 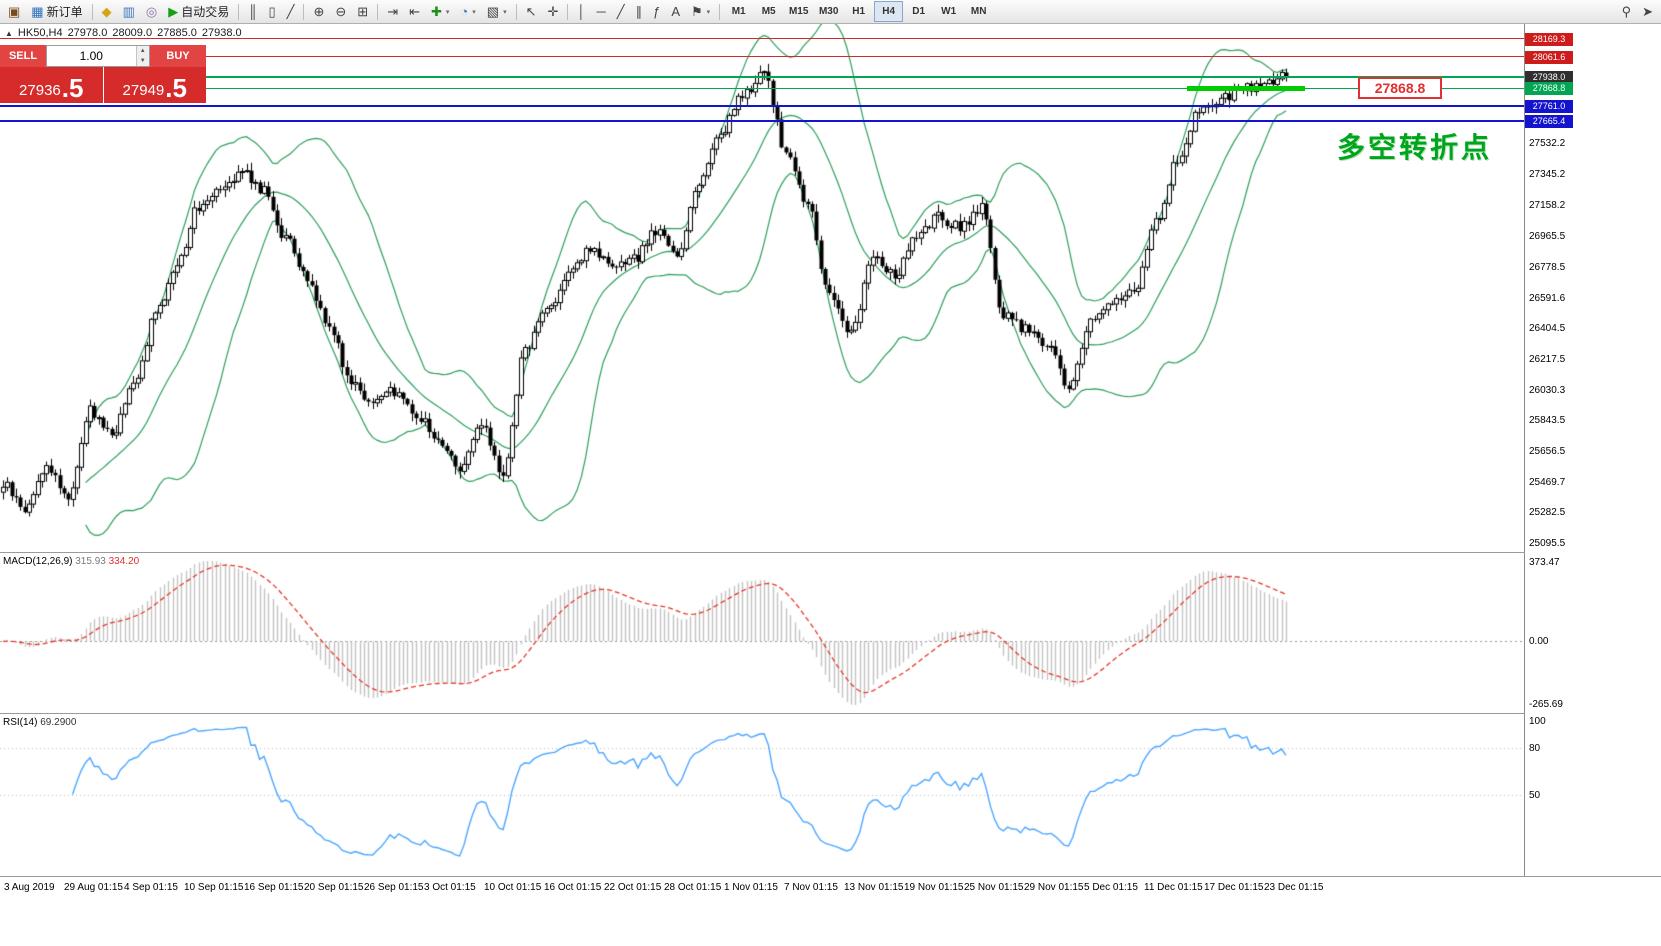 What do you see at coordinates (142, 61) in the screenshot?
I see `volume-down-button: ▼` at bounding box center [142, 61].